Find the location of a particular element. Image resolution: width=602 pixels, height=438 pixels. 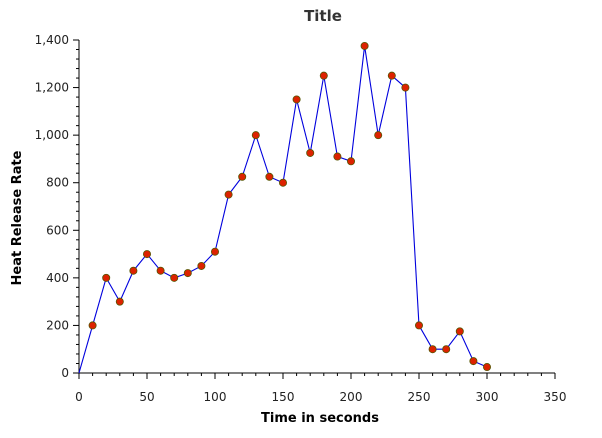

x-tick-label: 300 is located at coordinates (487, 397).